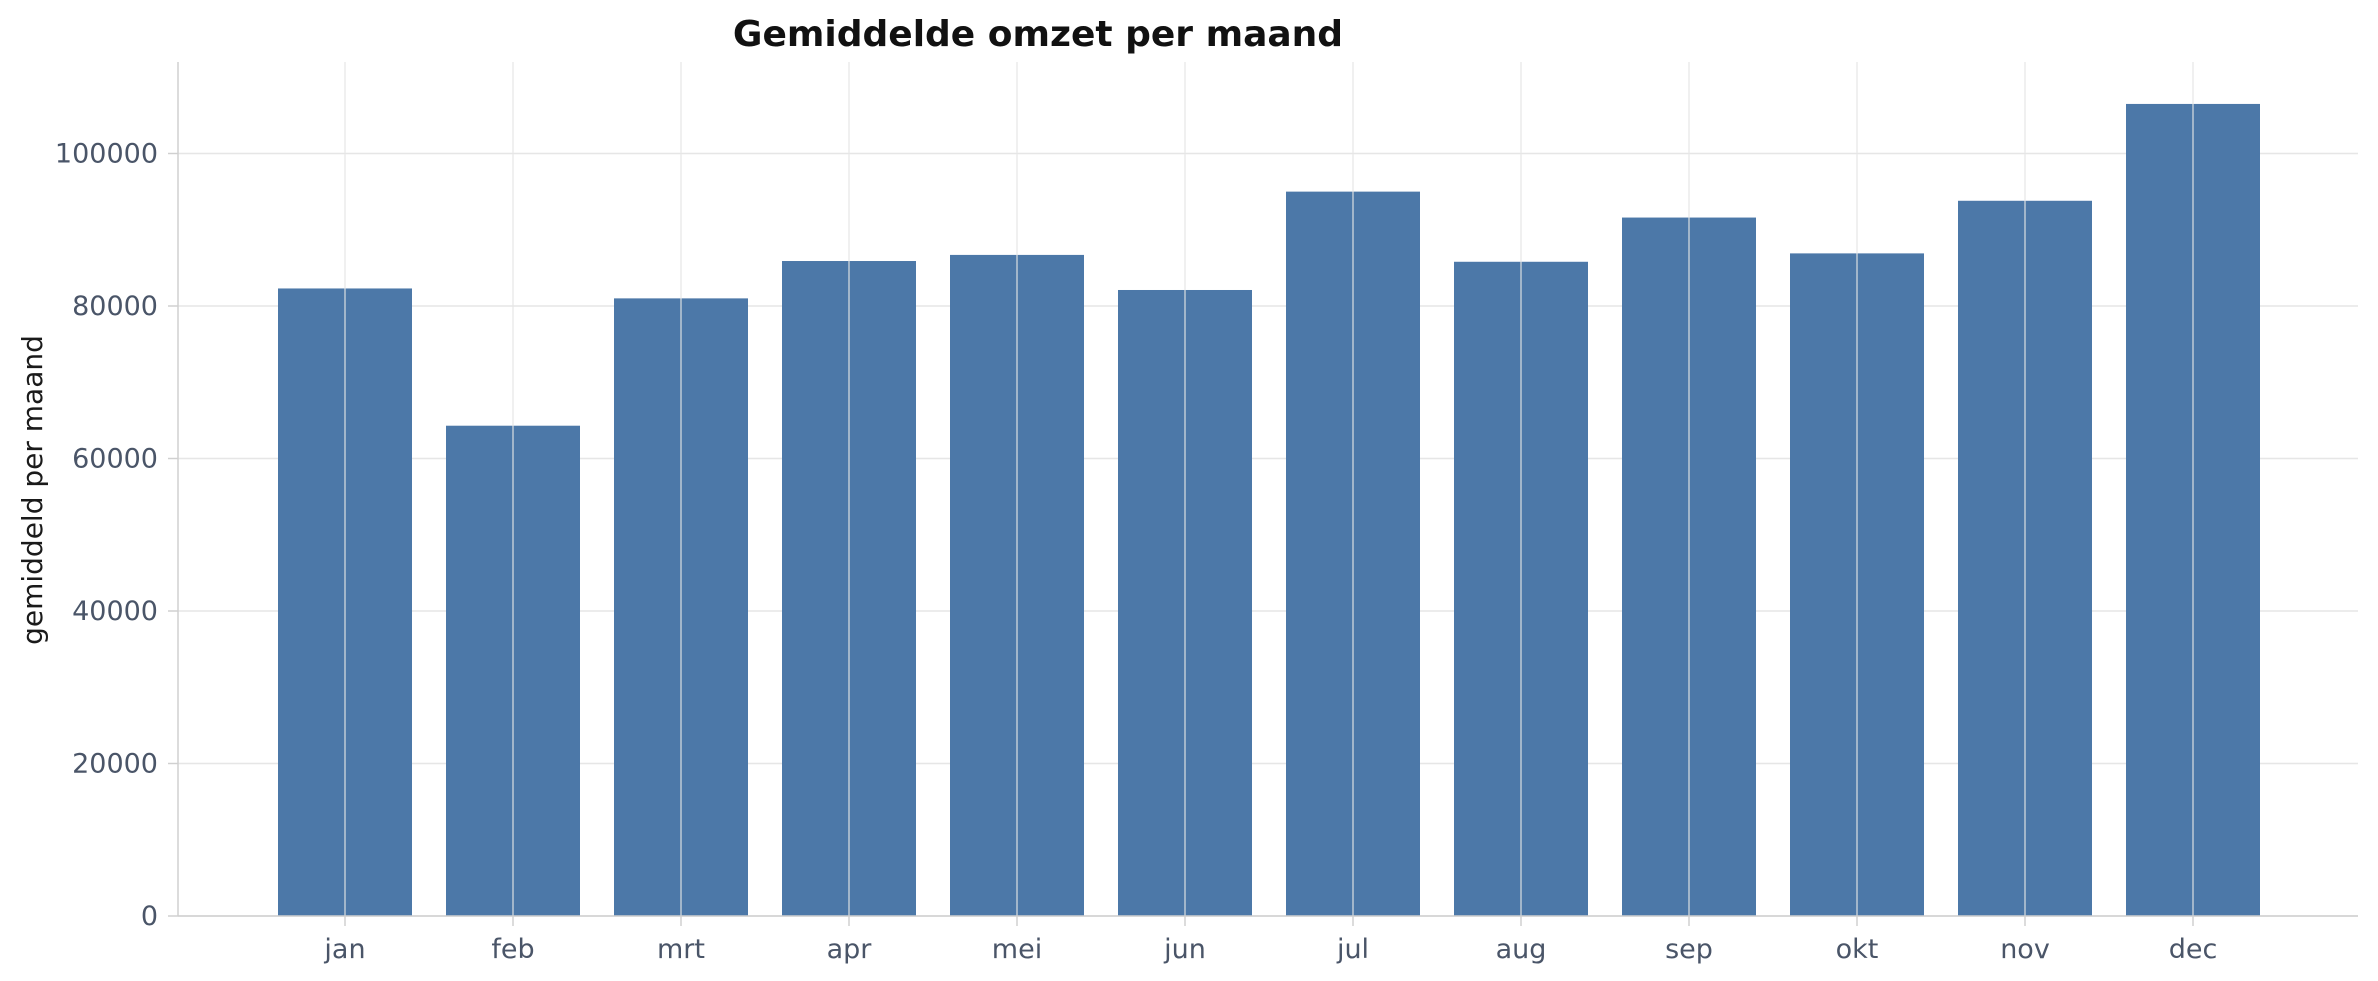 The height and width of the screenshot is (981, 2378). Describe the element at coordinates (1521, 949) in the screenshot. I see `x-tick-label: aug` at that location.